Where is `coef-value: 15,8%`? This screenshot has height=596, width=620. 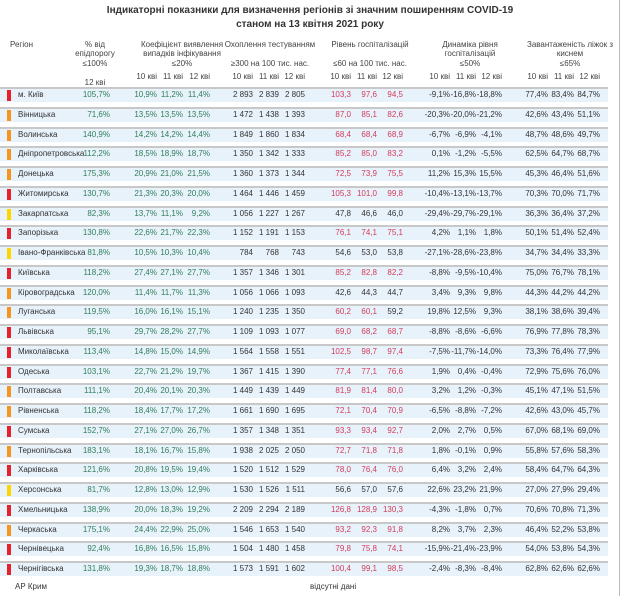 coef-value: 15,8% is located at coordinates (198, 450).